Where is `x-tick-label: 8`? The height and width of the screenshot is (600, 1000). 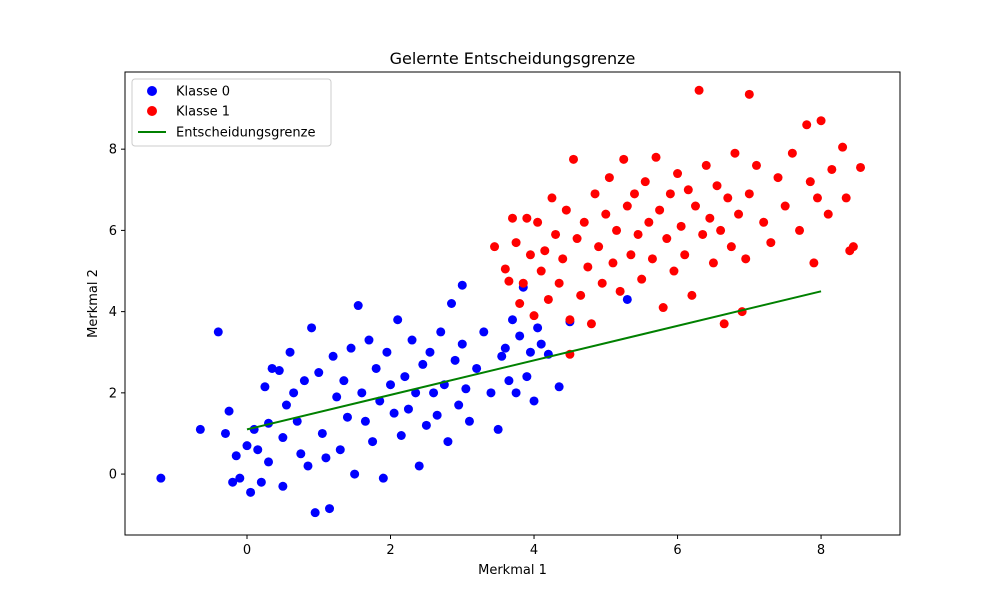 x-tick-label: 8 is located at coordinates (821, 550).